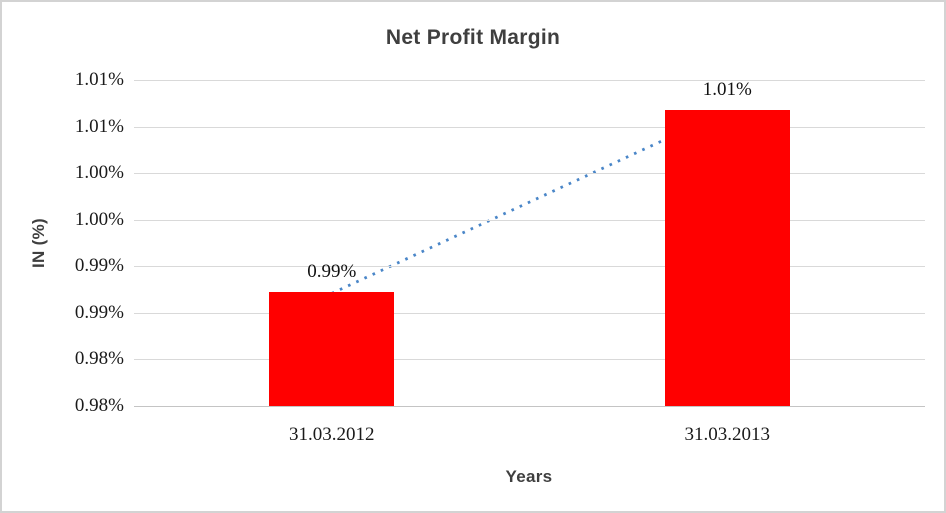  Describe the element at coordinates (99, 173) in the screenshot. I see `y-tick-label-5: 1.00%` at that location.